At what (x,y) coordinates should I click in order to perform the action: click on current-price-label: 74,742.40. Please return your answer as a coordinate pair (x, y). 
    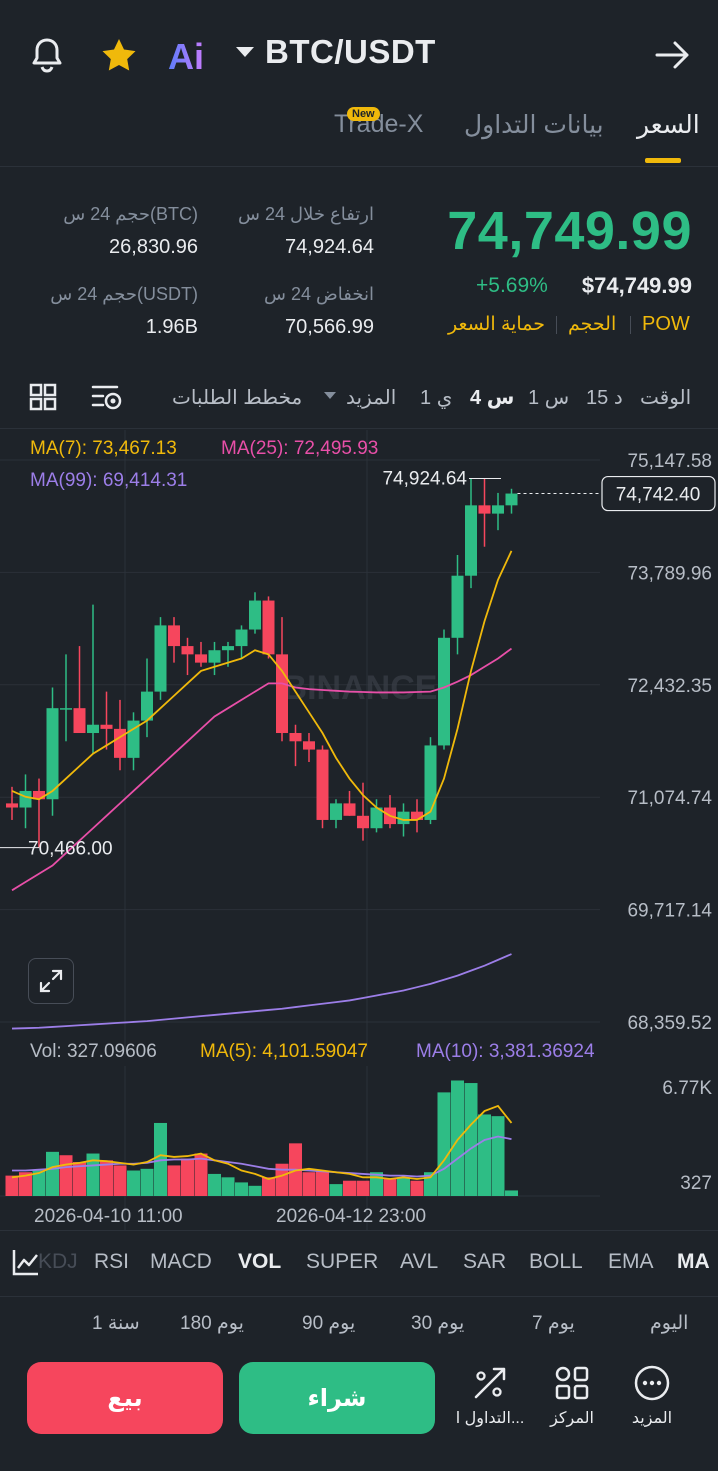
    Looking at the image, I should click on (658, 495).